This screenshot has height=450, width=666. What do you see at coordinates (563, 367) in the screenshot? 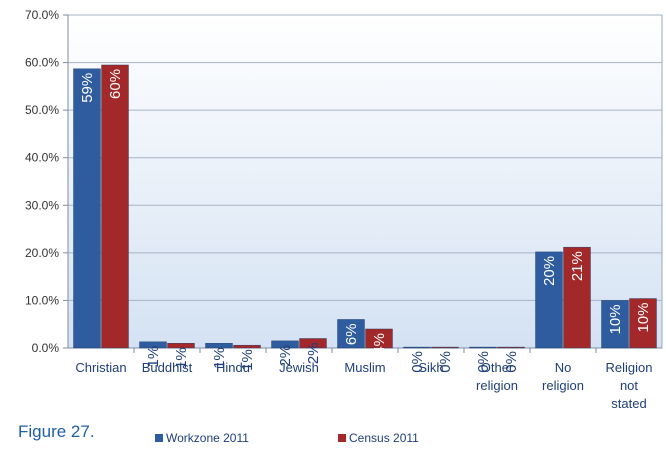
I see `category-label: No` at bounding box center [563, 367].